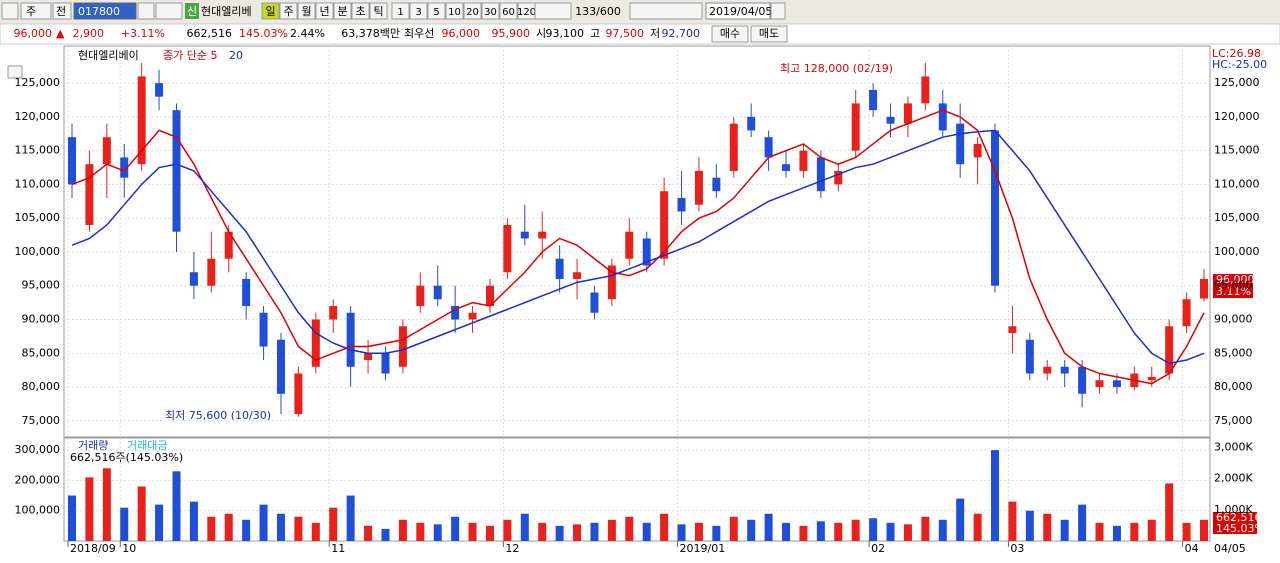 This screenshot has height=563, width=1280. Describe the element at coordinates (666, 11) in the screenshot. I see `tool-icons` at that location.